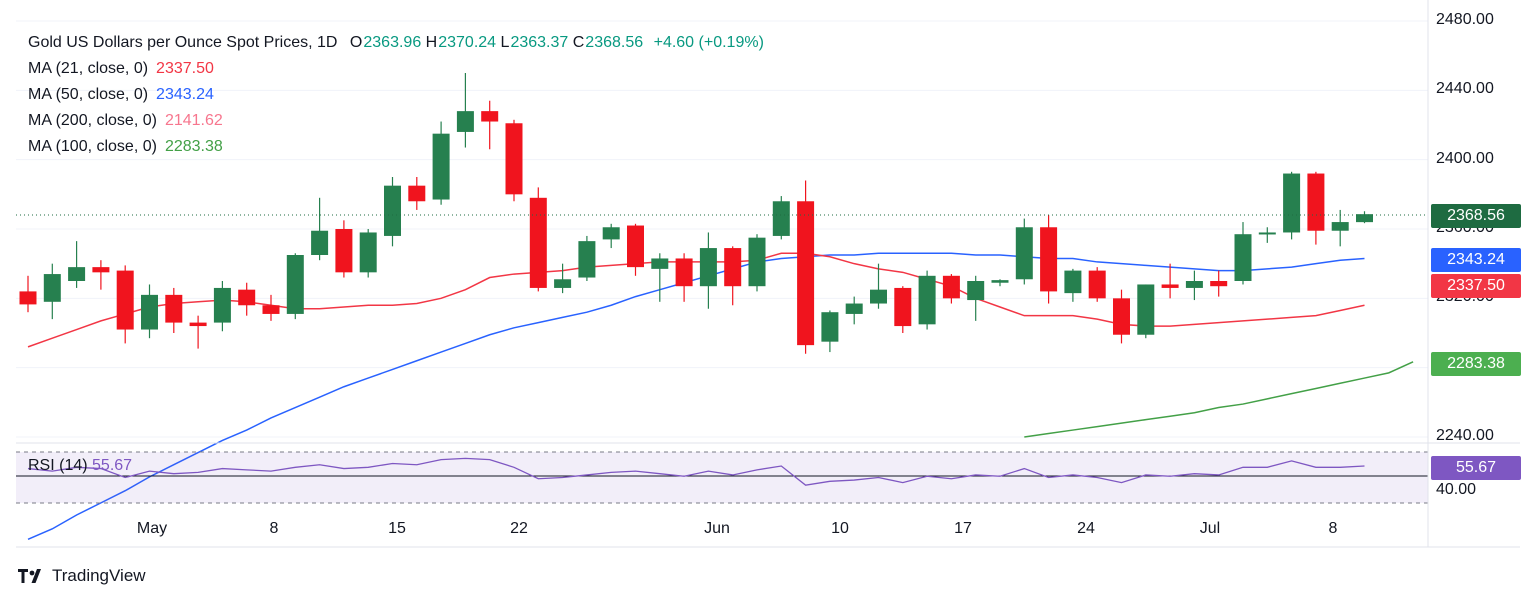  I want to click on x-tick-label: Jul, so click(1210, 528).